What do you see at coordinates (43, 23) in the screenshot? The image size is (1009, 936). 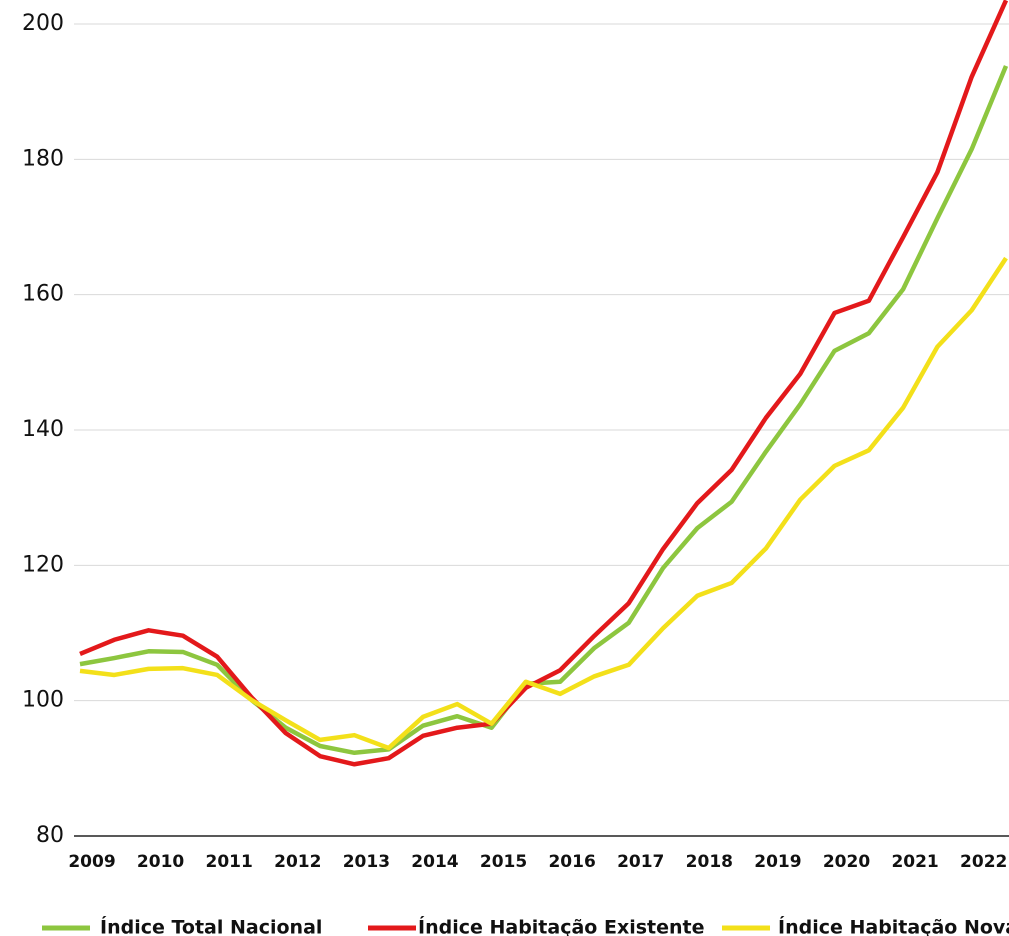 I see `y-tick-label: 200` at bounding box center [43, 23].